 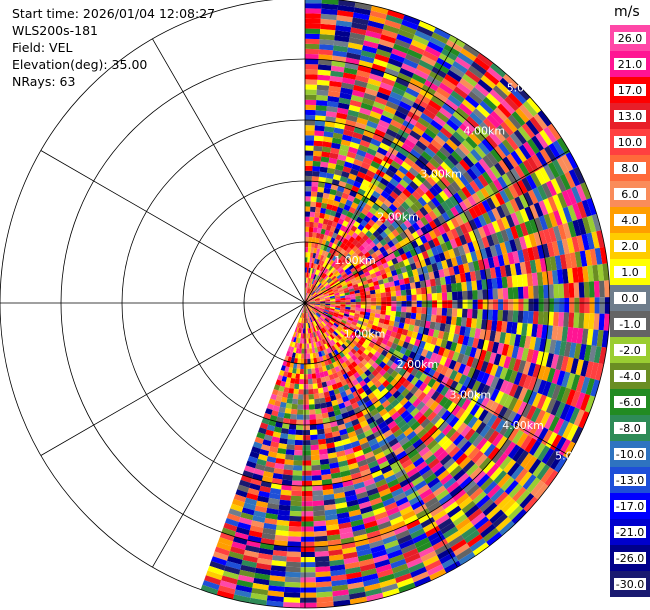 What do you see at coordinates (437, 379) in the screenshot?
I see `azimuth-spoke` at bounding box center [437, 379].